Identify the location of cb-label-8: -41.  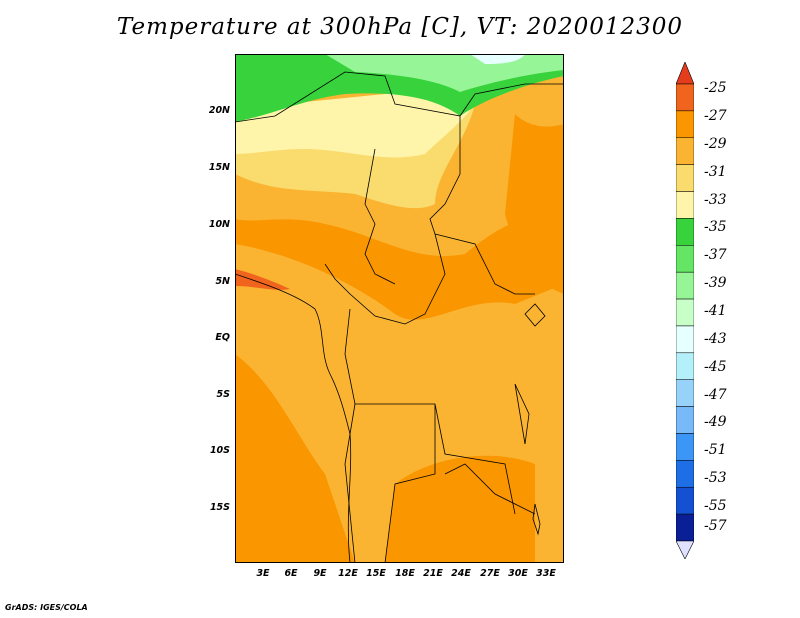
(715, 311).